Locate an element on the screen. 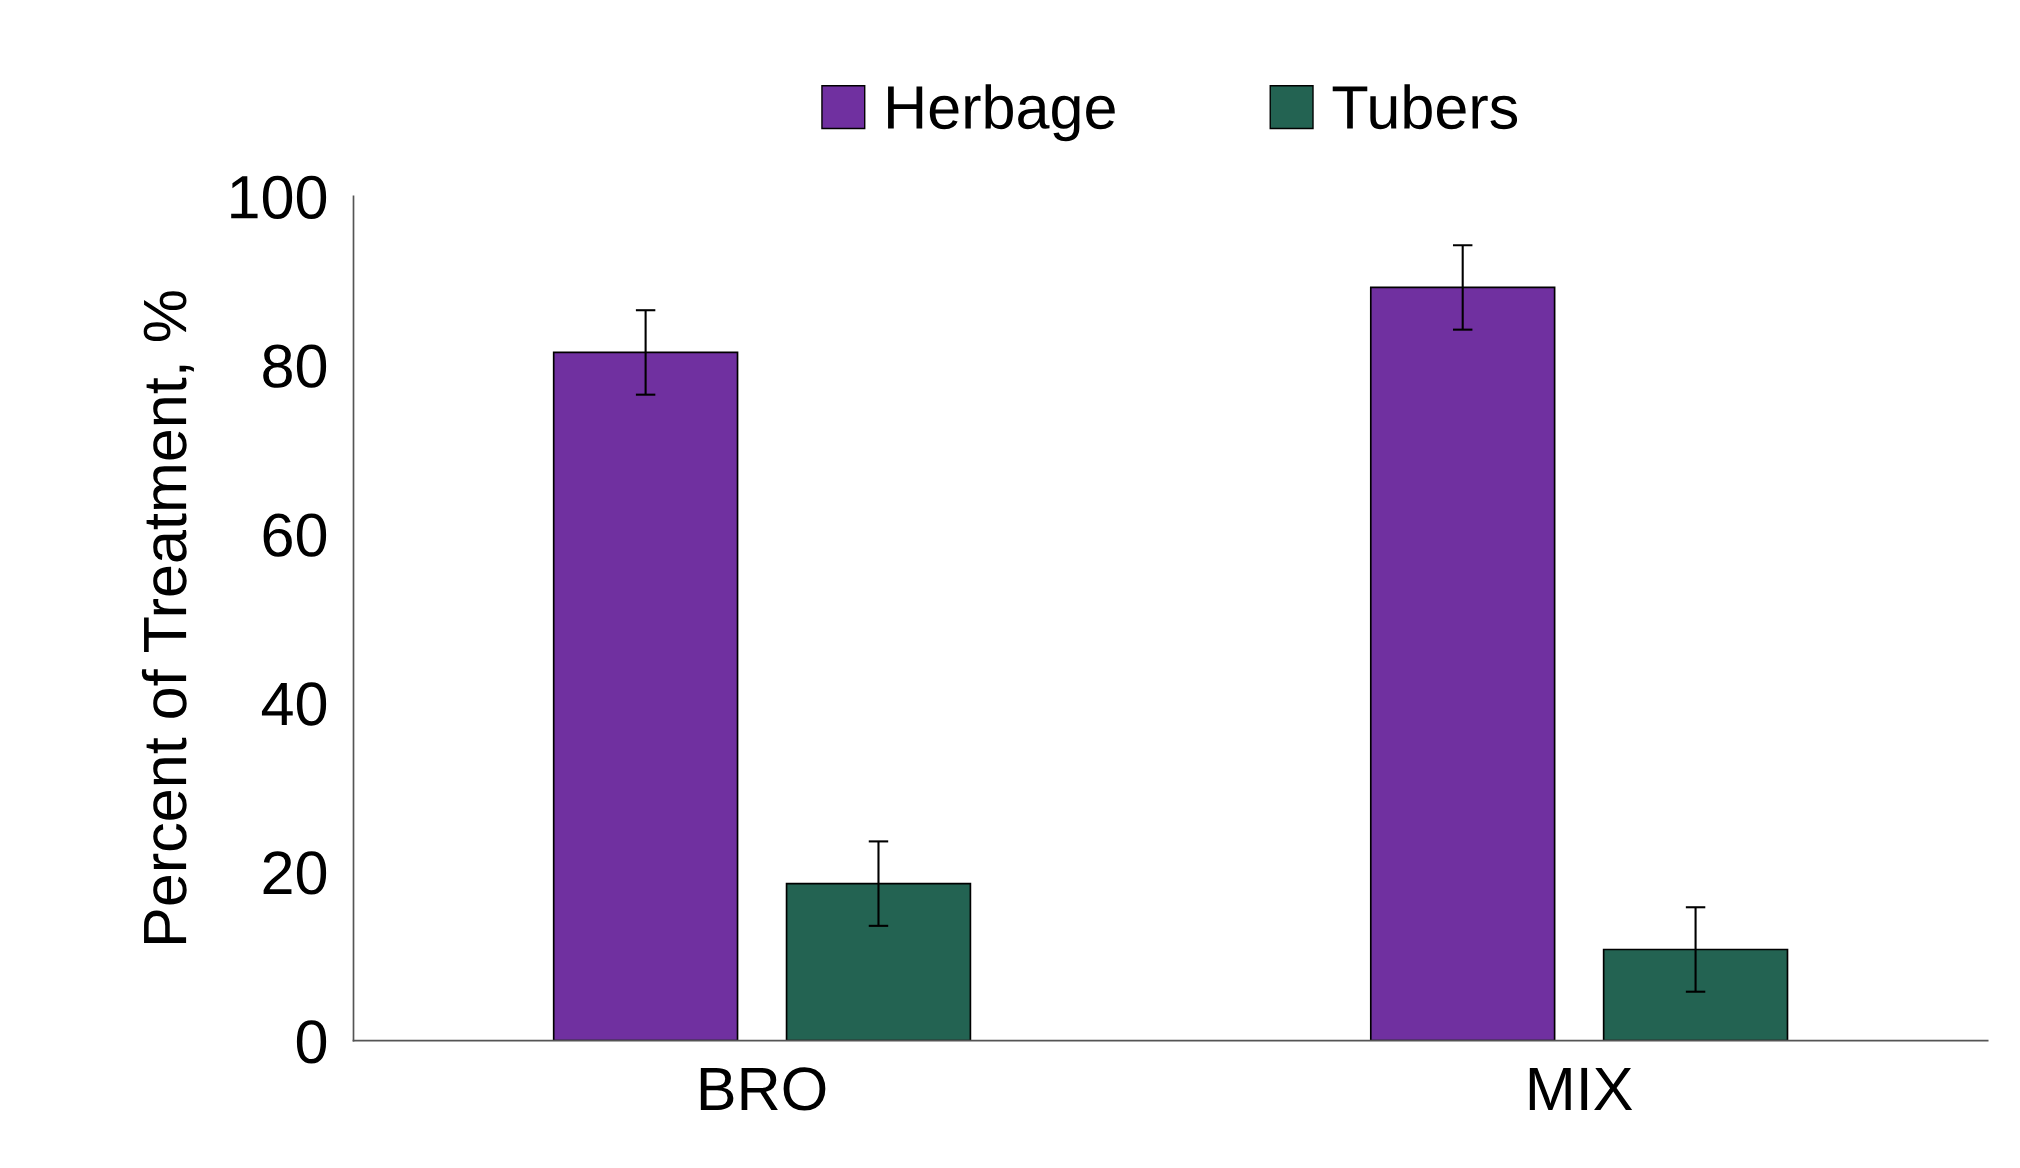 Image resolution: width=2020 pixels, height=1168 pixels. y-tick-label: 20 is located at coordinates (295, 873).